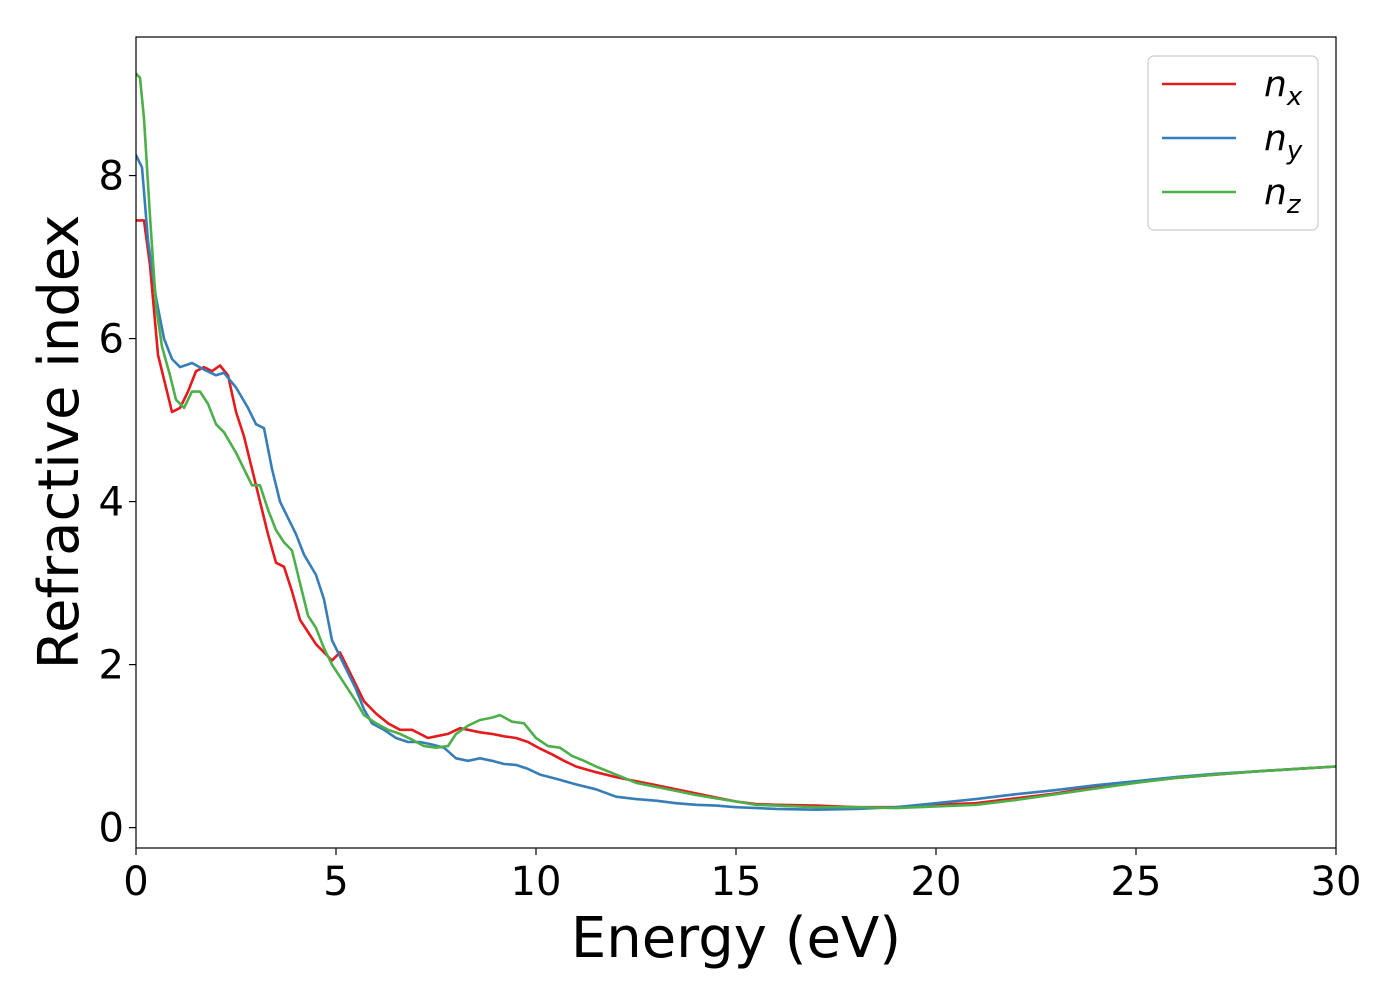 The width and height of the screenshot is (1400, 1000). Describe the element at coordinates (736, 938) in the screenshot. I see `x-axis-label: Energy (eV)` at that location.